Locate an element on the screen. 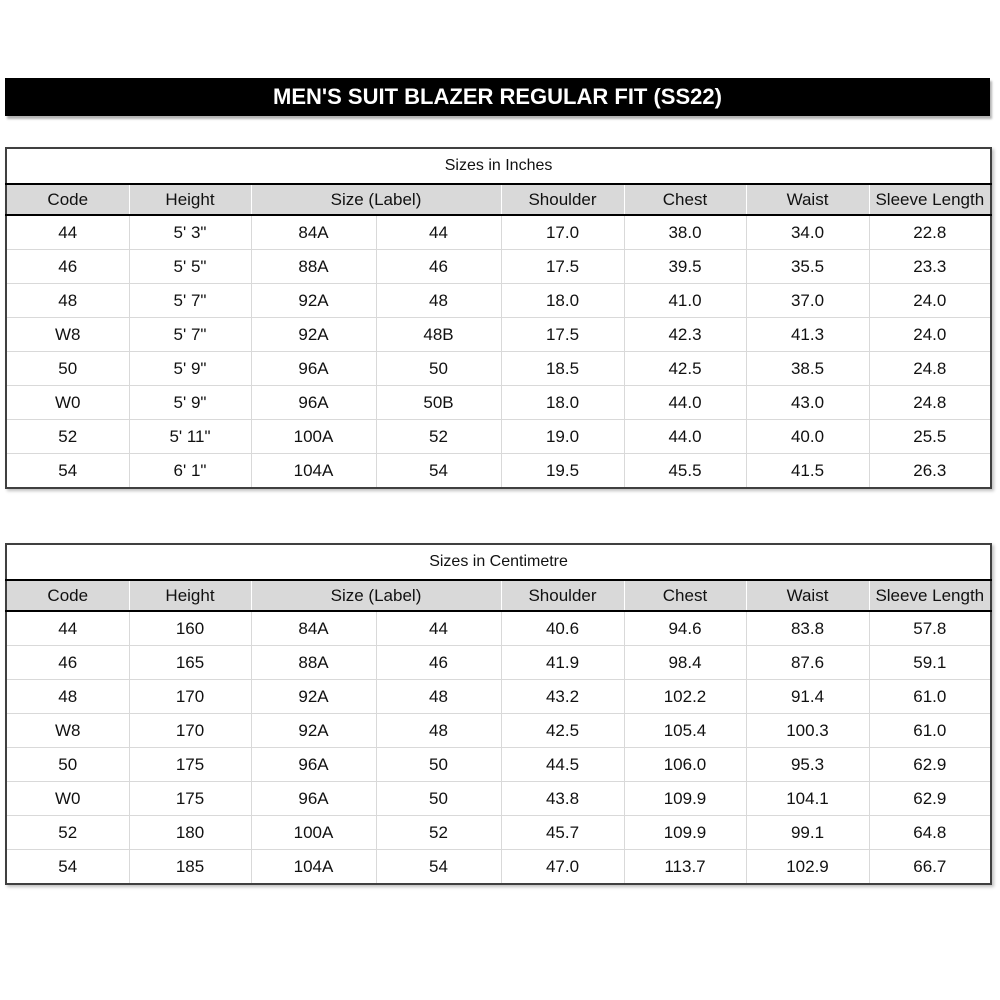  table-row: 54 6' 1" 104A 54 19.5 45.5 41.5 26.3 is located at coordinates (498, 470).